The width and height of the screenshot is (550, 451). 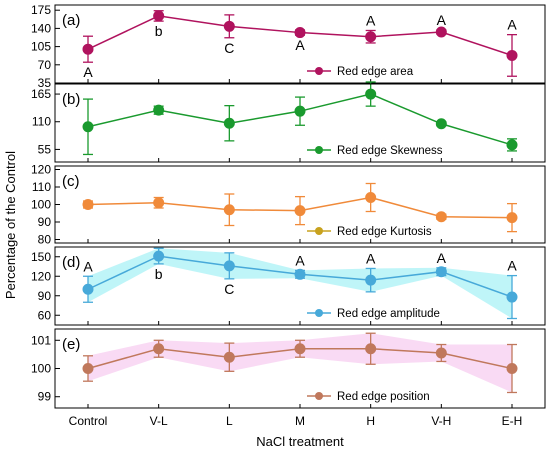 What do you see at coordinates (45, 240) in the screenshot?
I see `y-tick-label: 80` at bounding box center [45, 240].